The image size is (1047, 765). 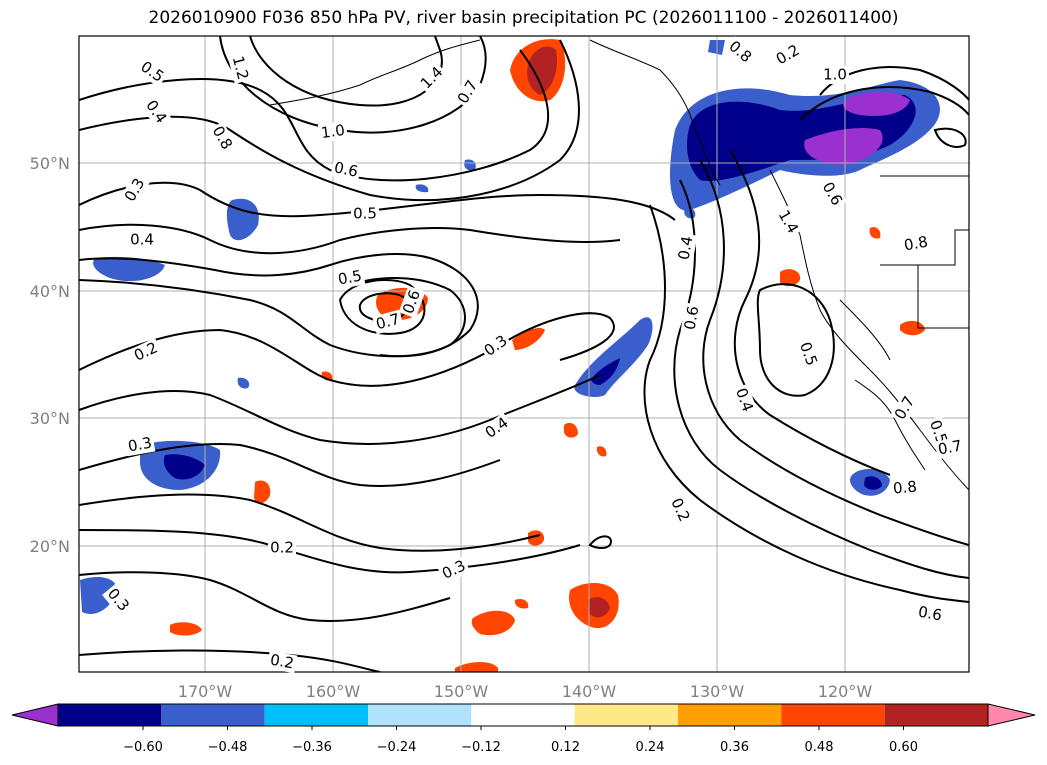 I want to click on lon-label: 130°W, so click(x=717, y=691).